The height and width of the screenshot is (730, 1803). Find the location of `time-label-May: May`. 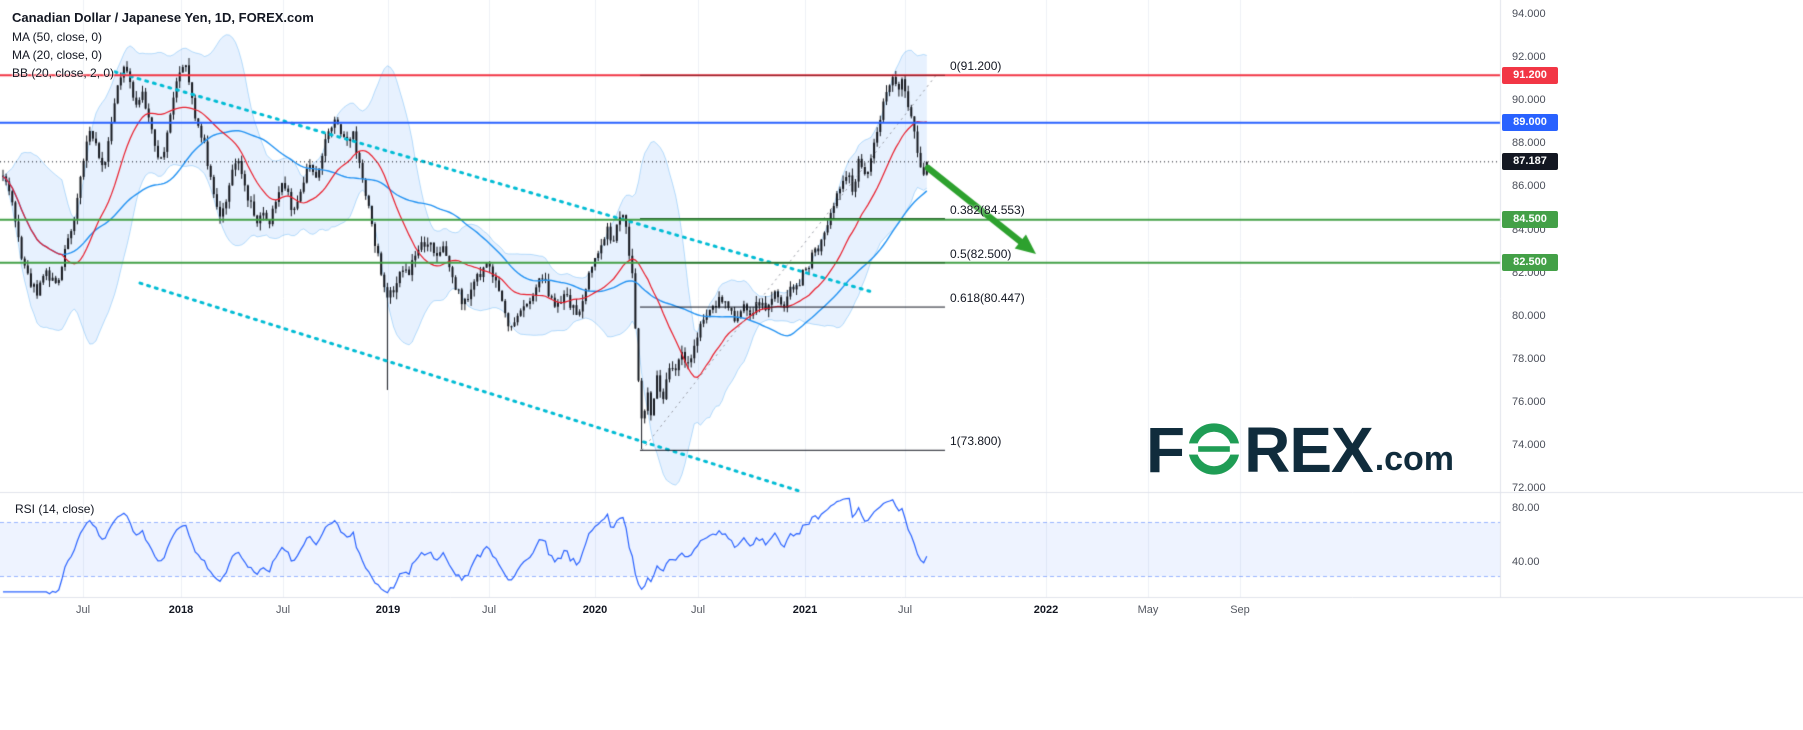

time-label-May: May is located at coordinates (1148, 610).